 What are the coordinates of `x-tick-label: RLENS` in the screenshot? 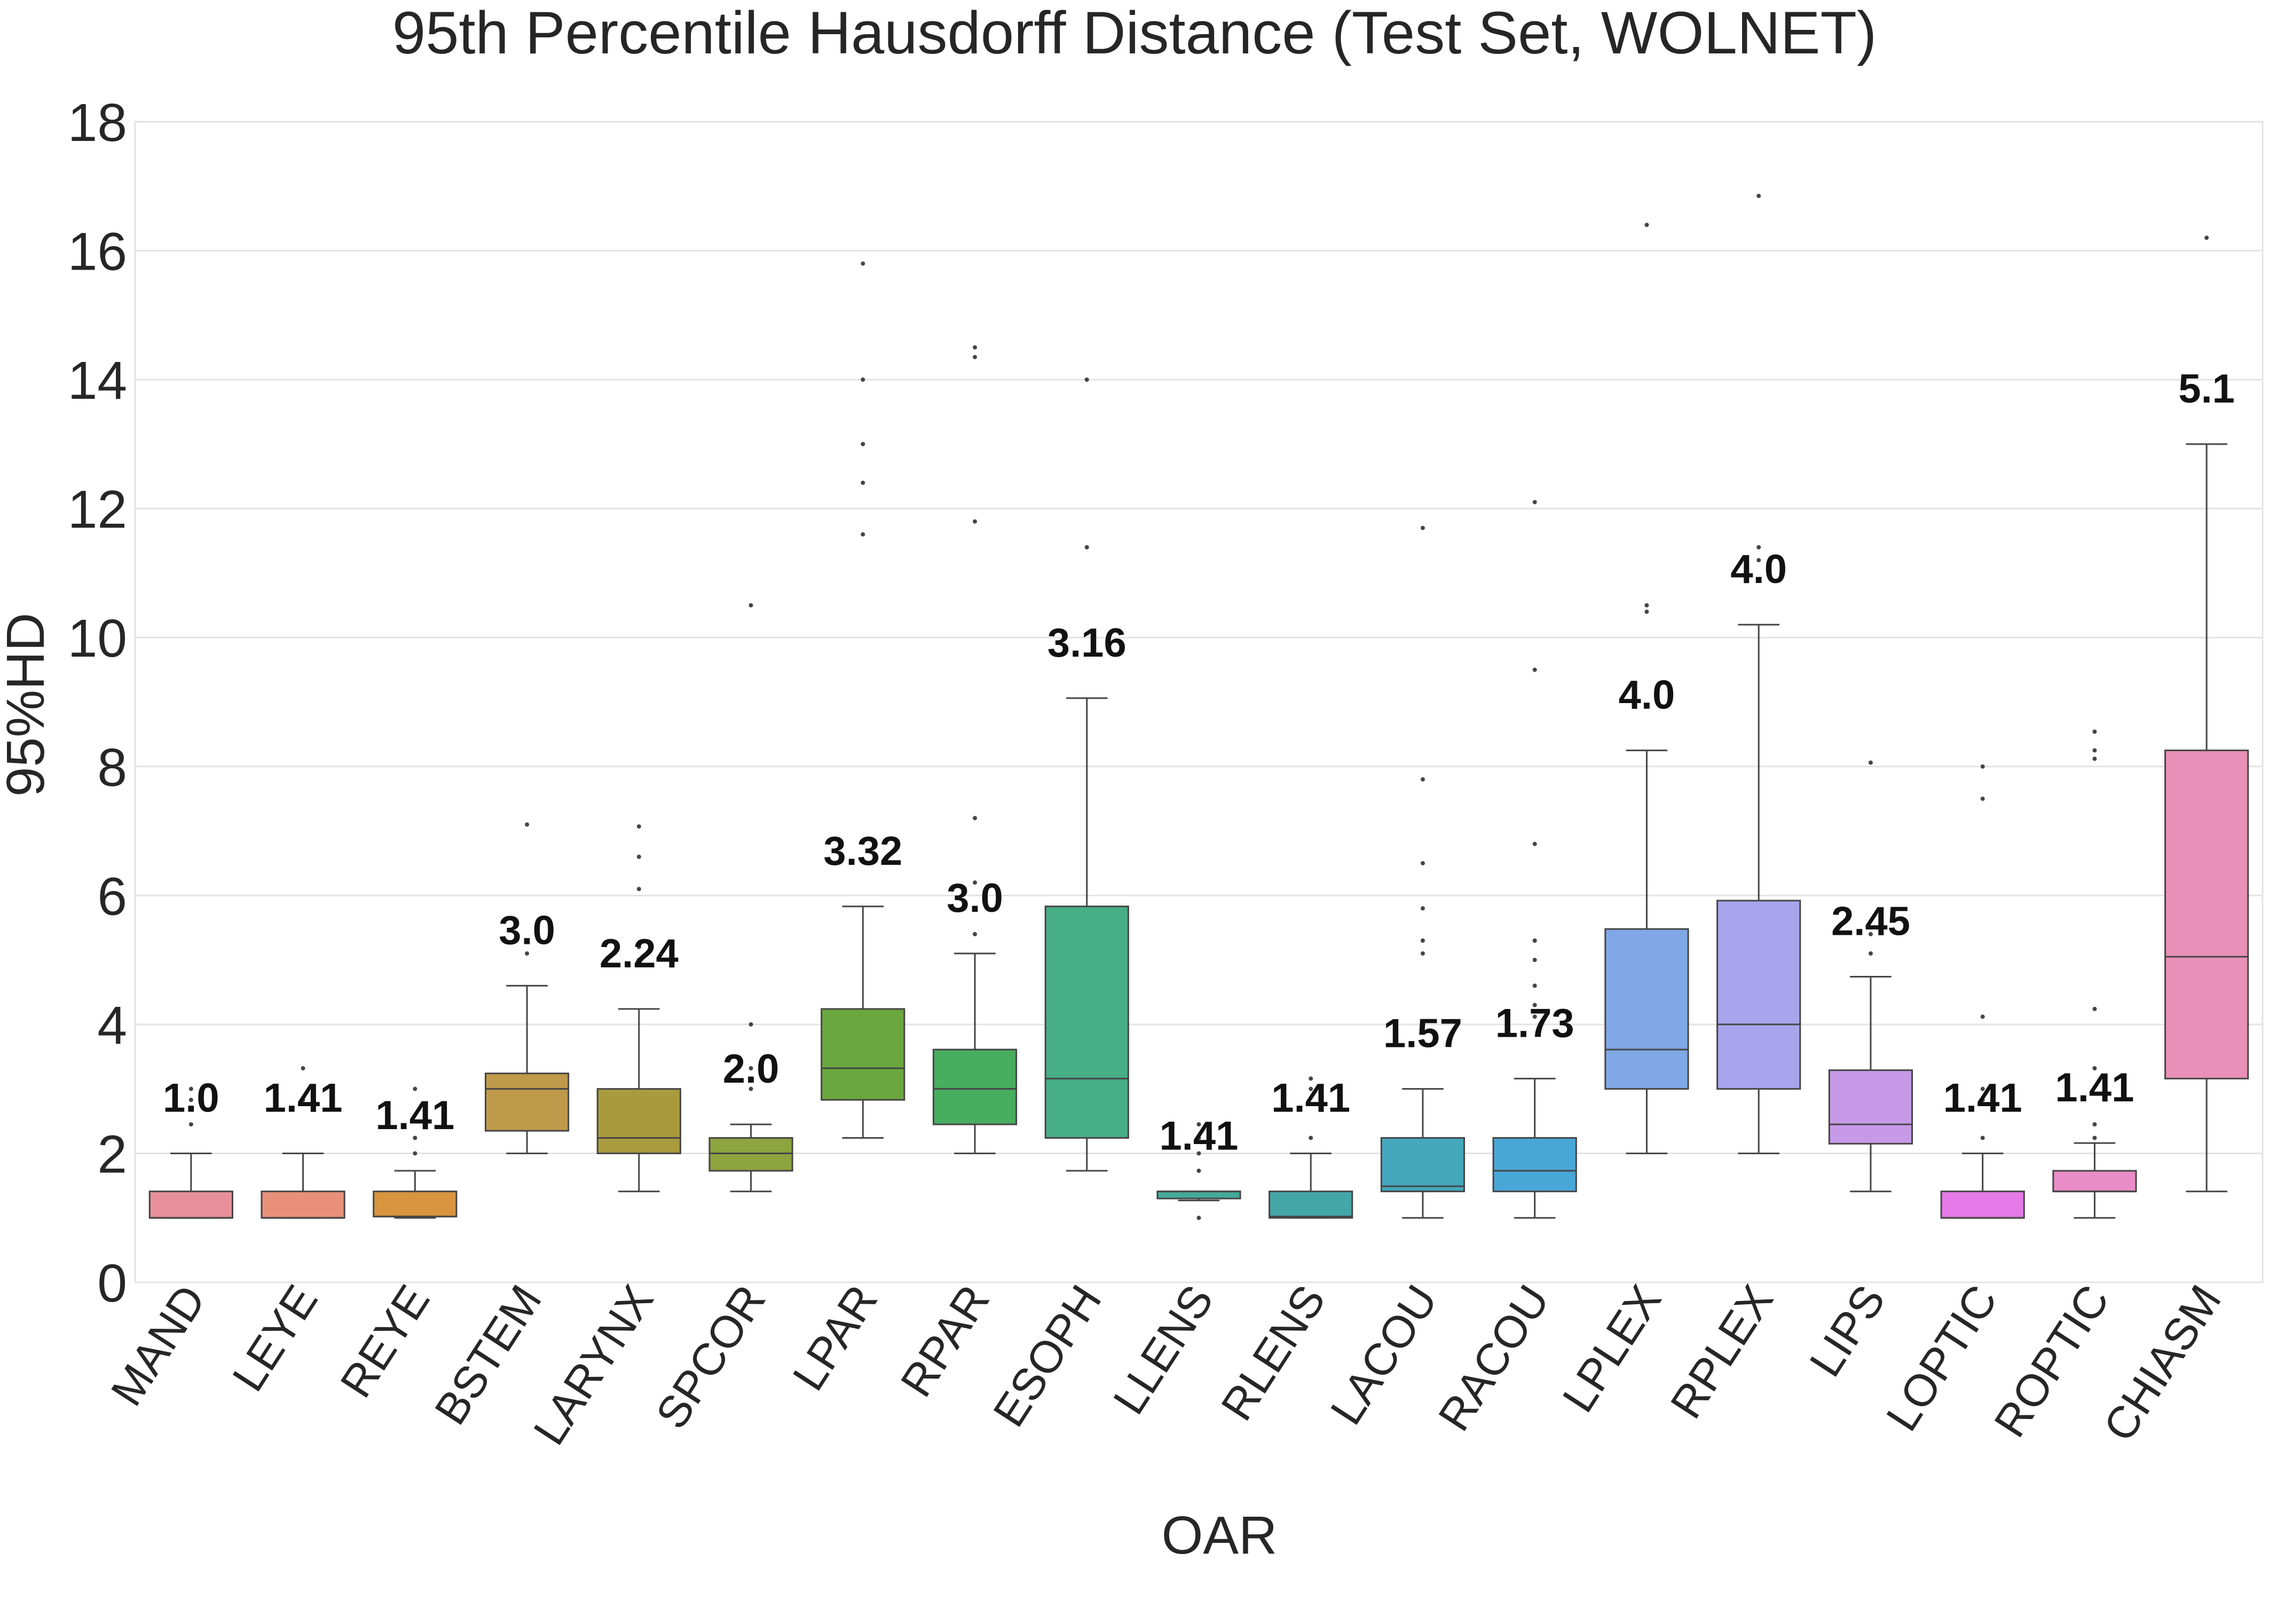 It's located at (1273, 1352).